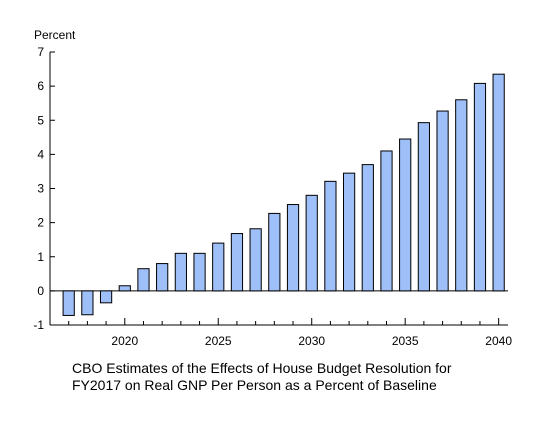  What do you see at coordinates (311, 341) in the screenshot?
I see `x-tick-label: 2030` at bounding box center [311, 341].